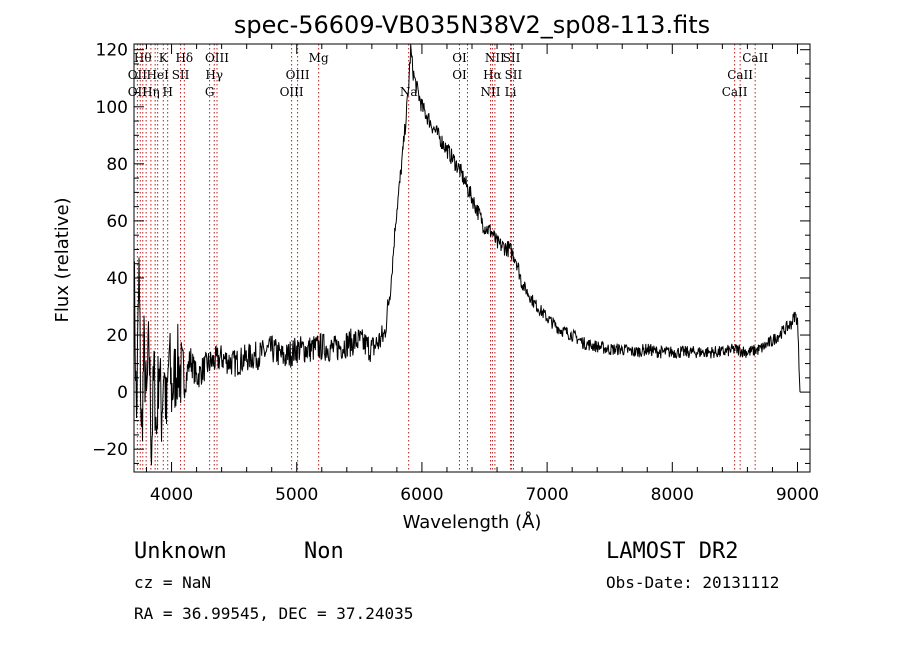  I want to click on y-tick-label: 40, so click(117, 279).